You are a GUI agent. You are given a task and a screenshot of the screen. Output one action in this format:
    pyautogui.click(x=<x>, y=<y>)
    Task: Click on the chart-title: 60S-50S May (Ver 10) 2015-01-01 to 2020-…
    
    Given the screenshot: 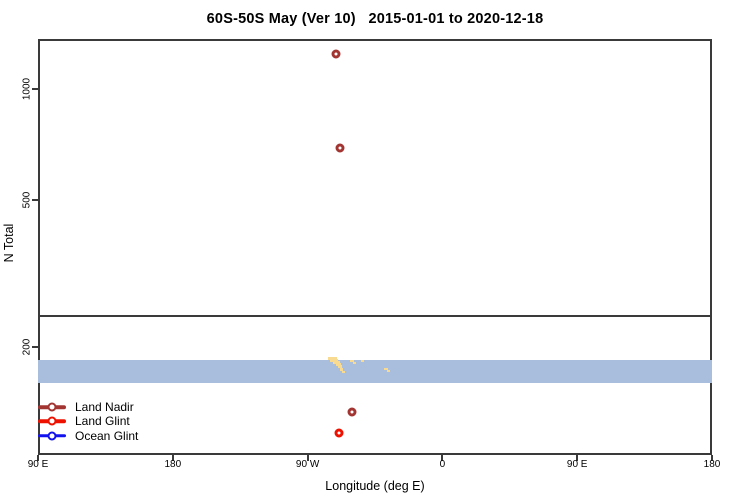 What is the action you would take?
    pyautogui.click(x=375, y=19)
    